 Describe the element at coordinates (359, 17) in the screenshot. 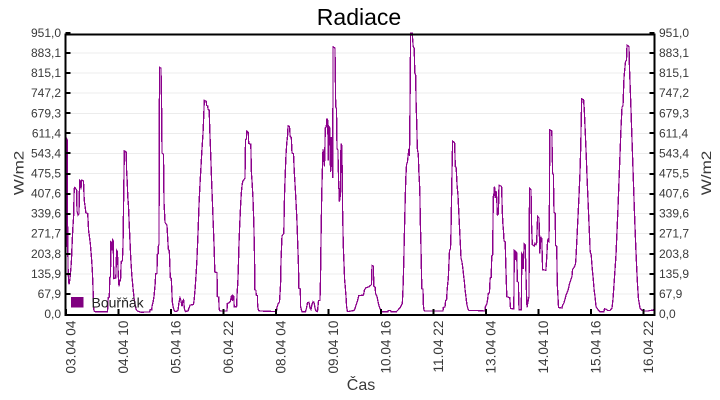

I see `svg-text: Radiace` at that location.